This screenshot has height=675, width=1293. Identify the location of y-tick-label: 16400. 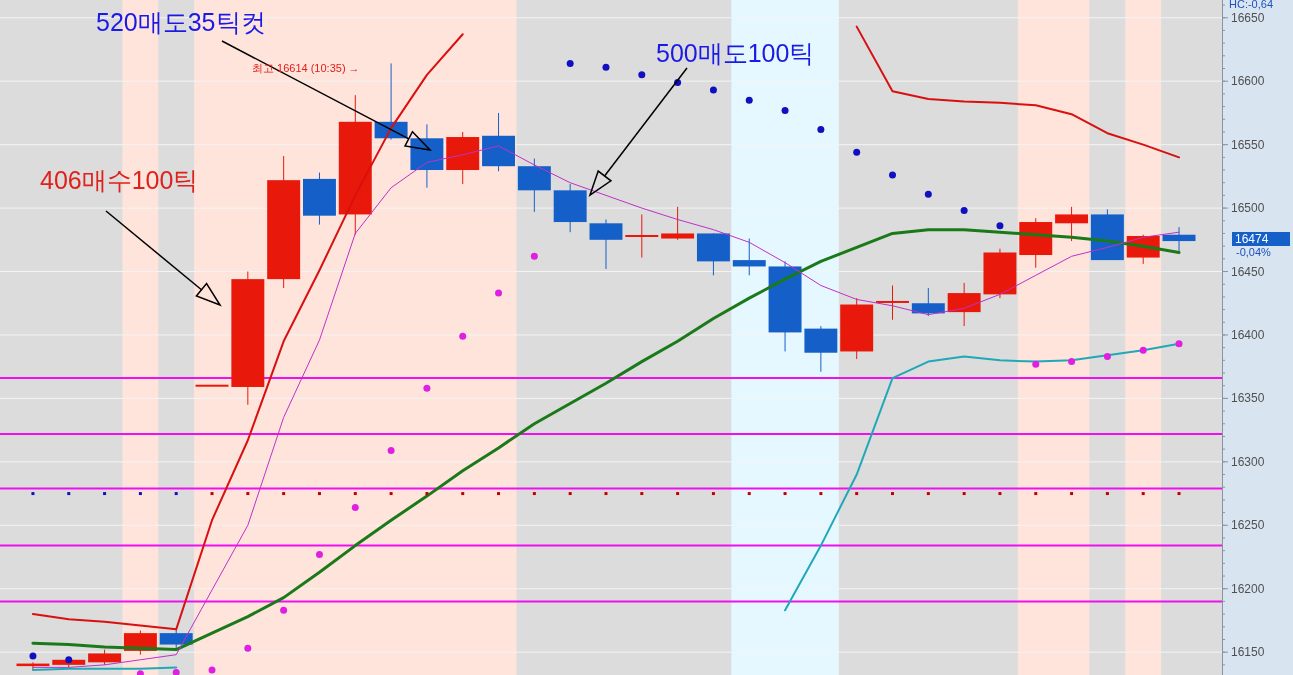
(1248, 334).